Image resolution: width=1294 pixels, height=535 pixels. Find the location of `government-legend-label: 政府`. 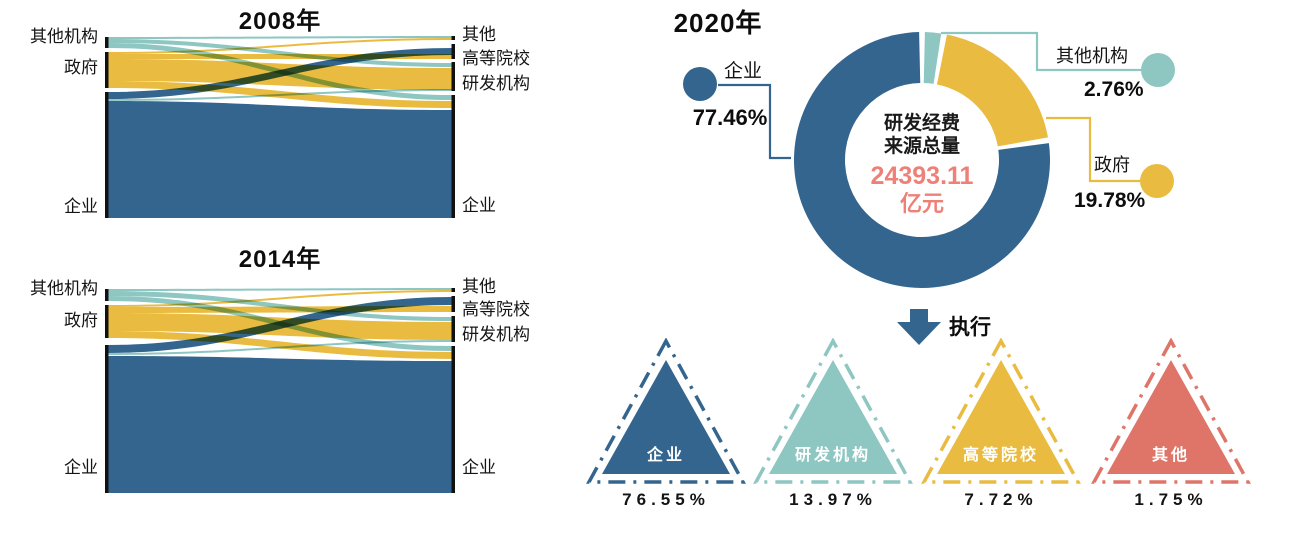

government-legend-label: 政府 is located at coordinates (1112, 165).